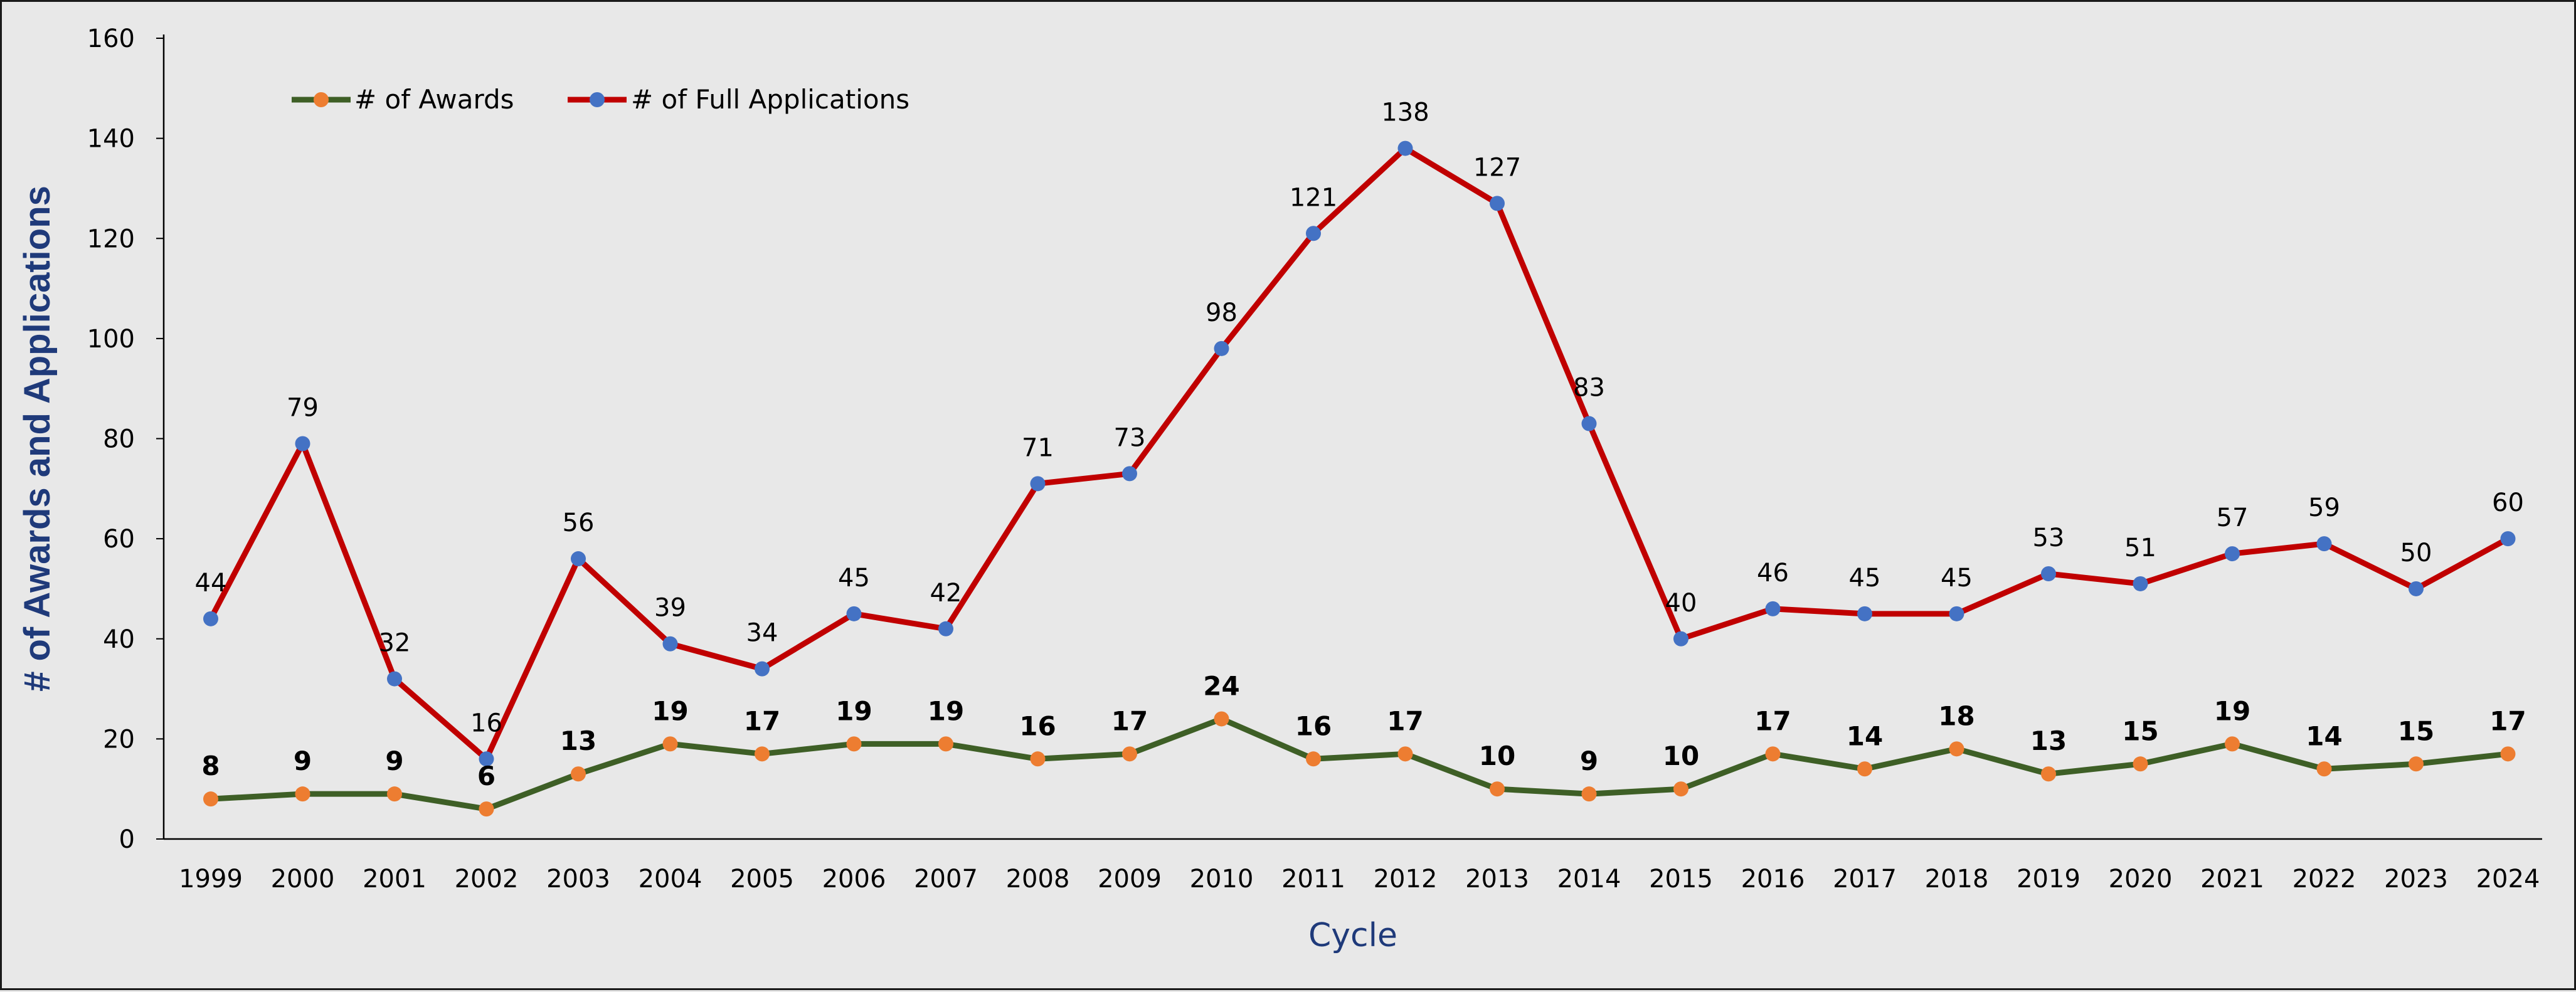  Describe the element at coordinates (1957, 879) in the screenshot. I see `x-tick-label: 2018` at that location.